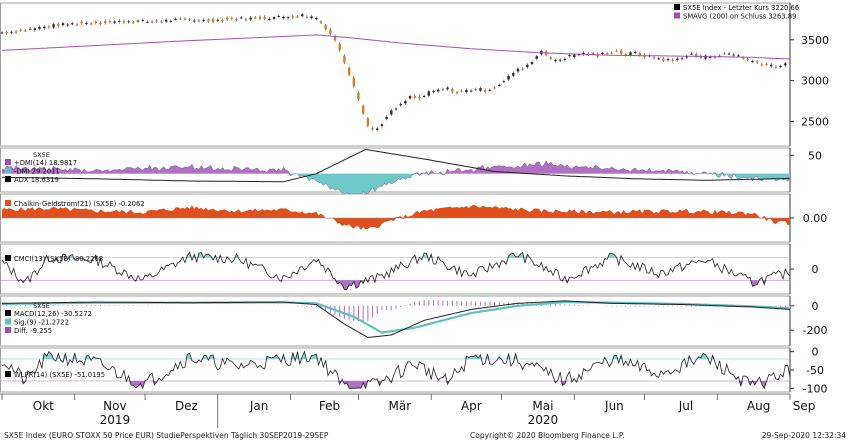  I want to click on plus-dmi-area, so click(396, 167).